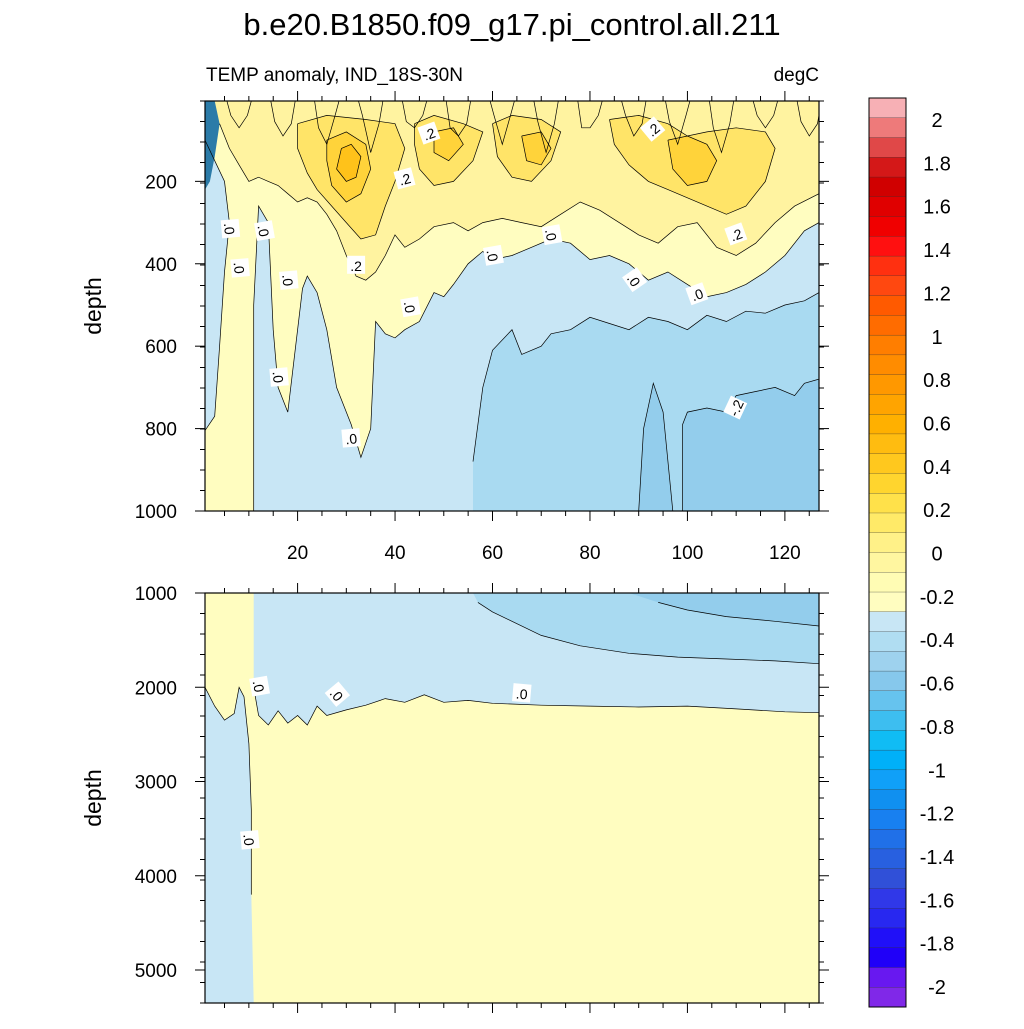 The width and height of the screenshot is (1024, 1029). What do you see at coordinates (297, 553) in the screenshot?
I see `x-tick-label: 20` at bounding box center [297, 553].